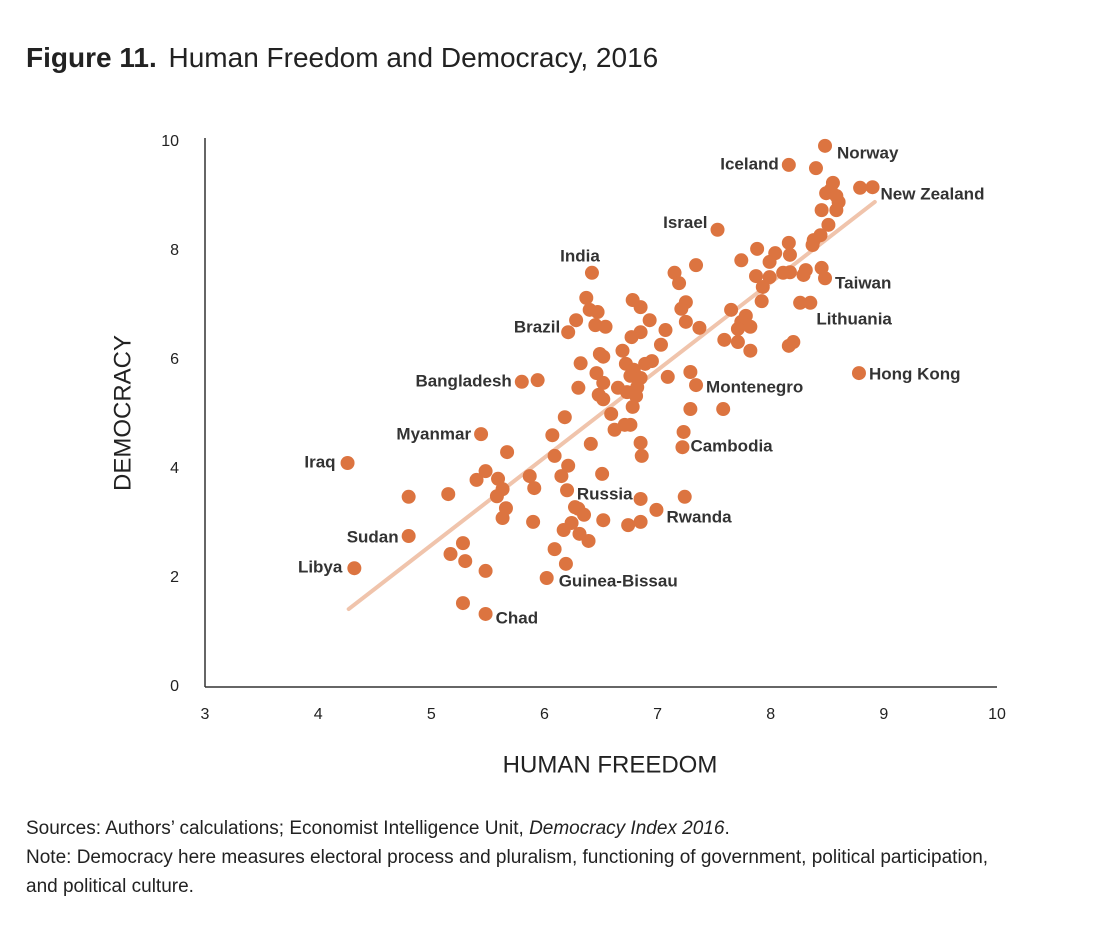  What do you see at coordinates (319, 461) in the screenshot?
I see `point-label: Iraq` at bounding box center [319, 461].